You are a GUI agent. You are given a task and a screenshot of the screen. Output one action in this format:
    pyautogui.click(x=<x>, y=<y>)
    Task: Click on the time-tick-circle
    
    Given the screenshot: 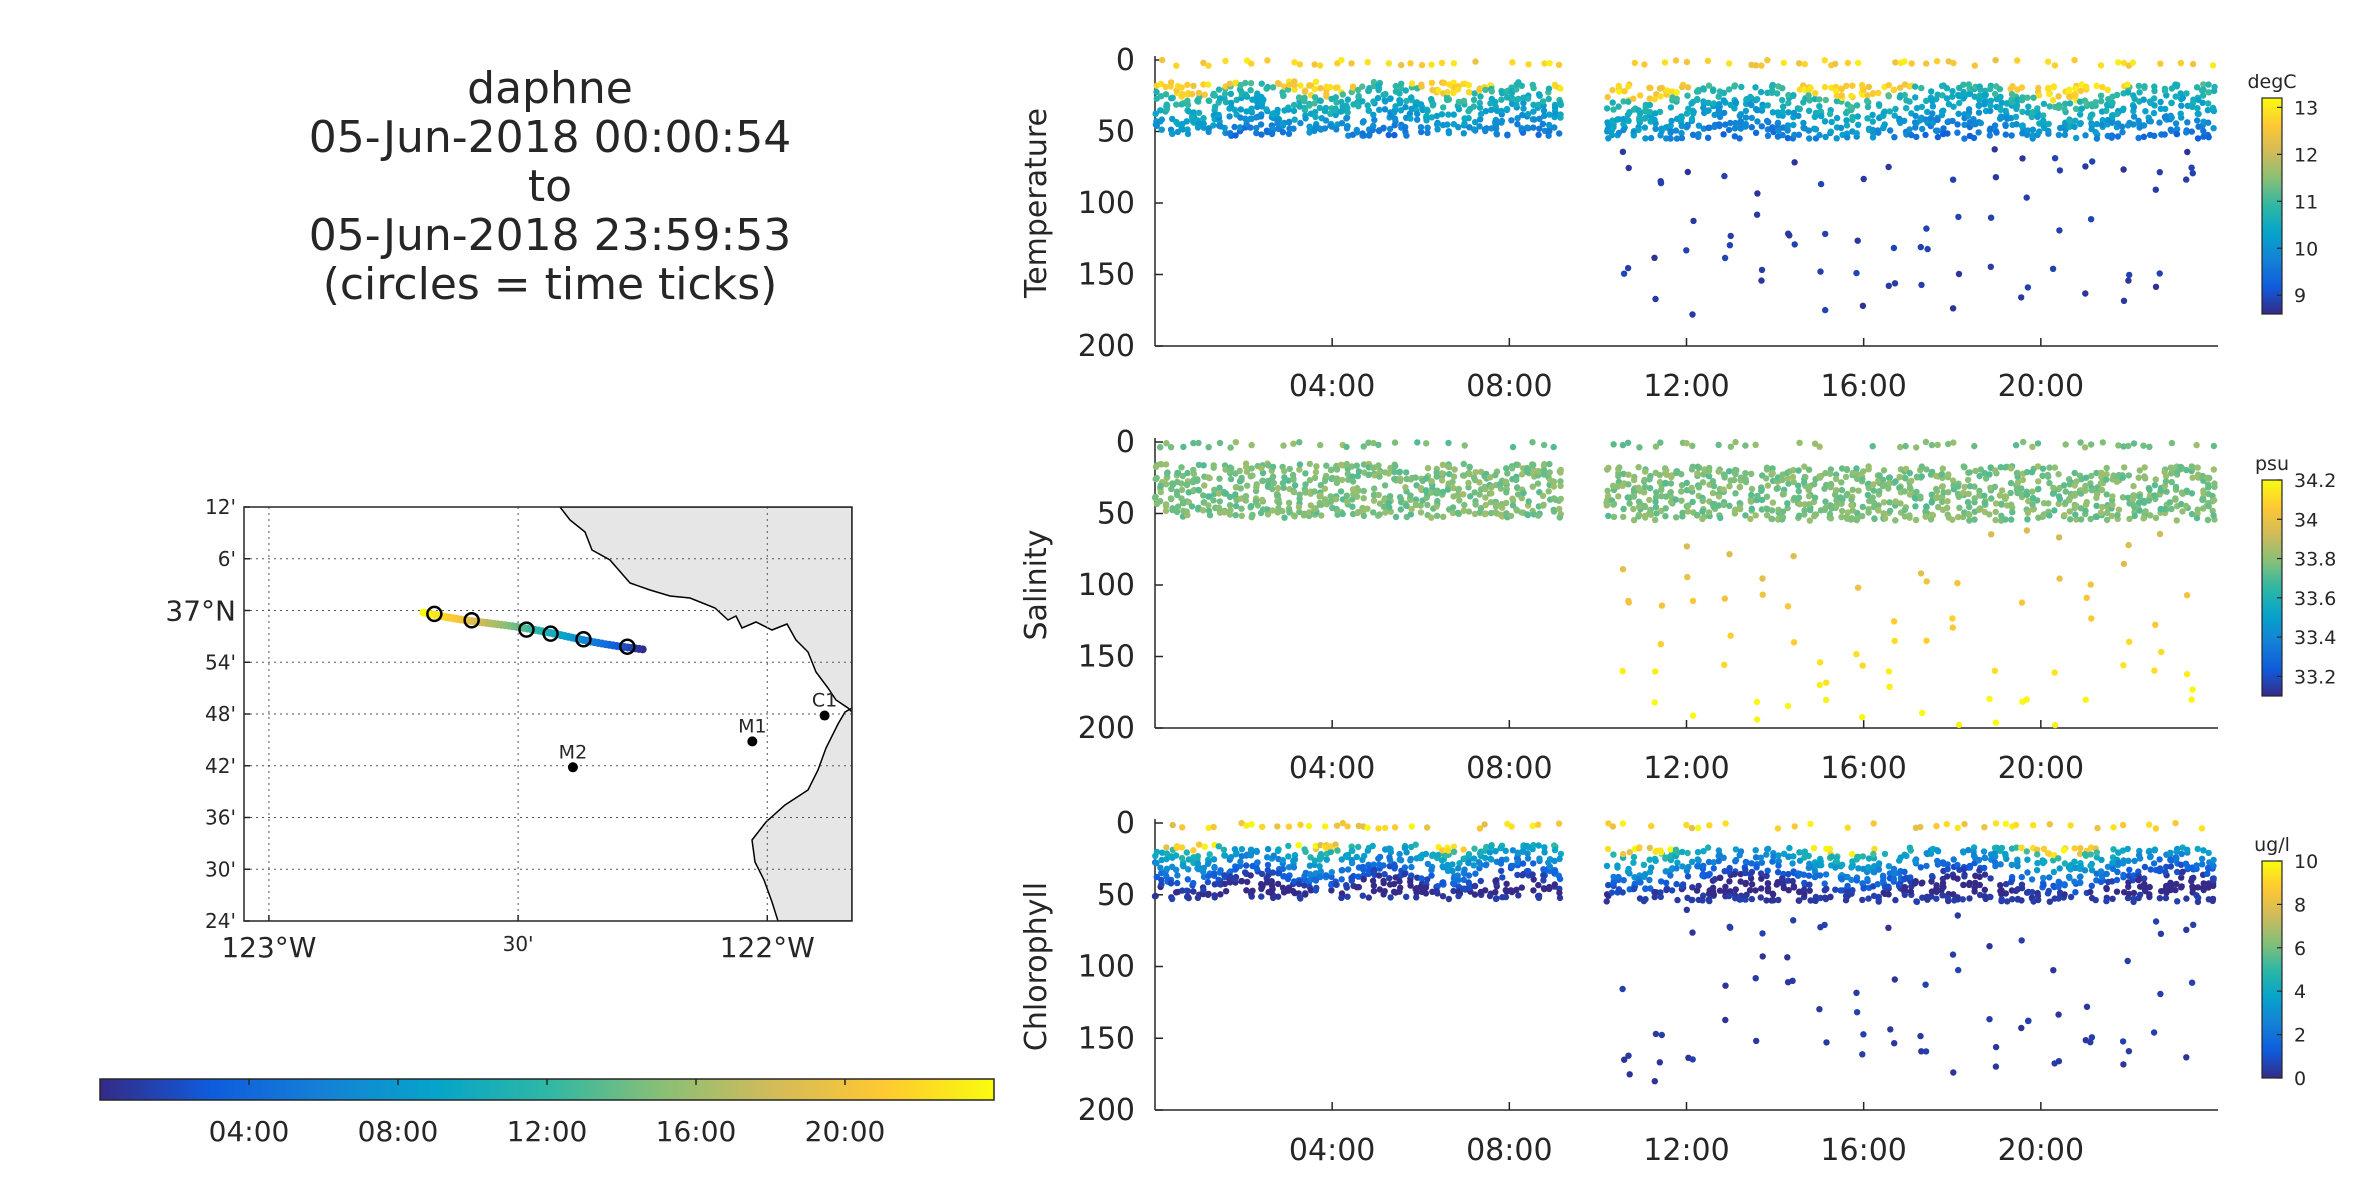 What is the action you would take?
    pyautogui.click(x=583, y=639)
    